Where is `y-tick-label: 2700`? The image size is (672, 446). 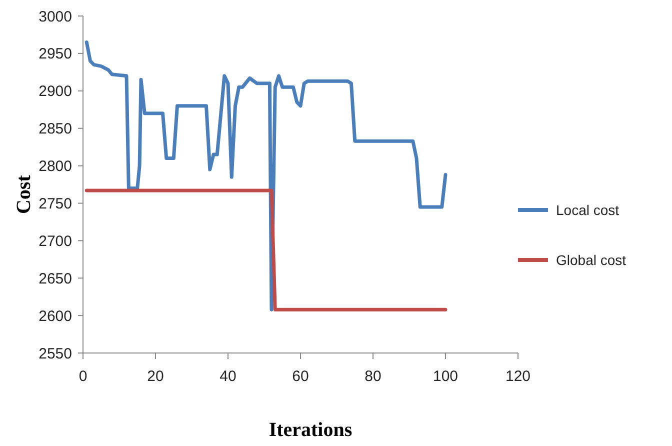 y-tick-label: 2700 is located at coordinates (55, 241).